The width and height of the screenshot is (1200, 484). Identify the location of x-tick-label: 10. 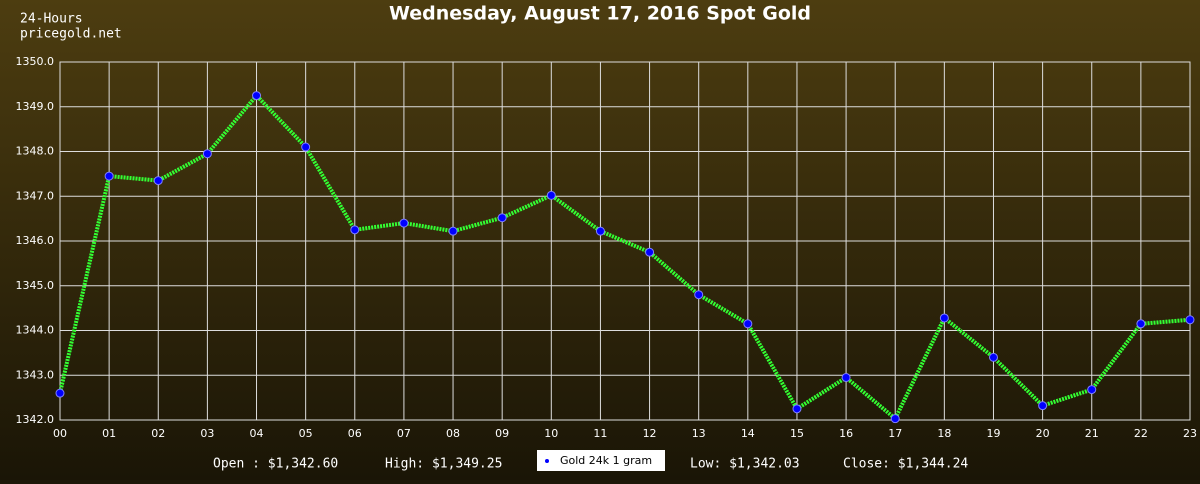
(551, 433).